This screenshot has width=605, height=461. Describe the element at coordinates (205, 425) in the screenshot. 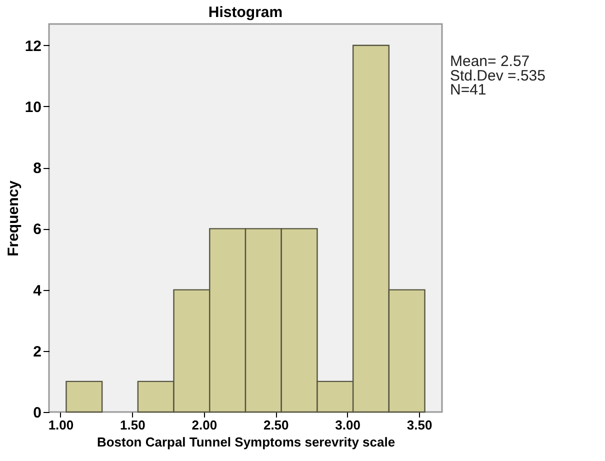

I see `x-tick-label: 2.00` at that location.